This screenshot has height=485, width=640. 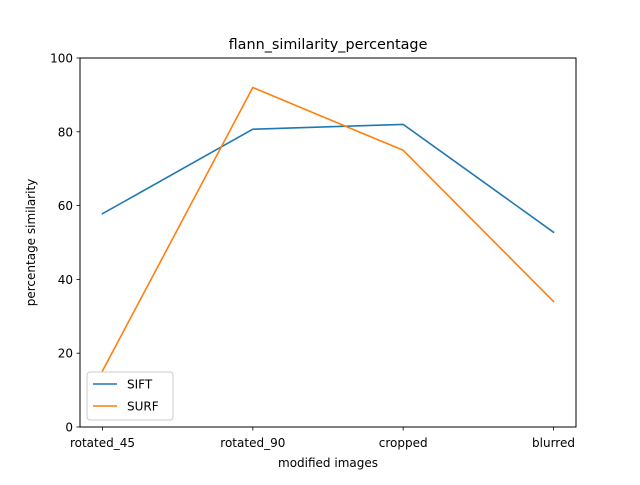 I want to click on y-tick-label: 60, so click(x=65, y=206).